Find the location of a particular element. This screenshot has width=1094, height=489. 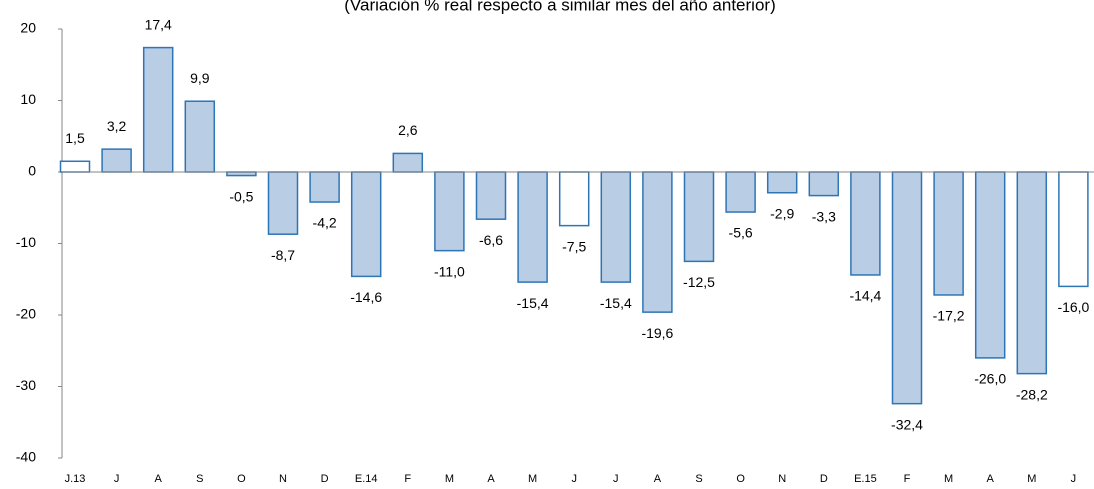

y-tick-label: -20 is located at coordinates (26, 314).